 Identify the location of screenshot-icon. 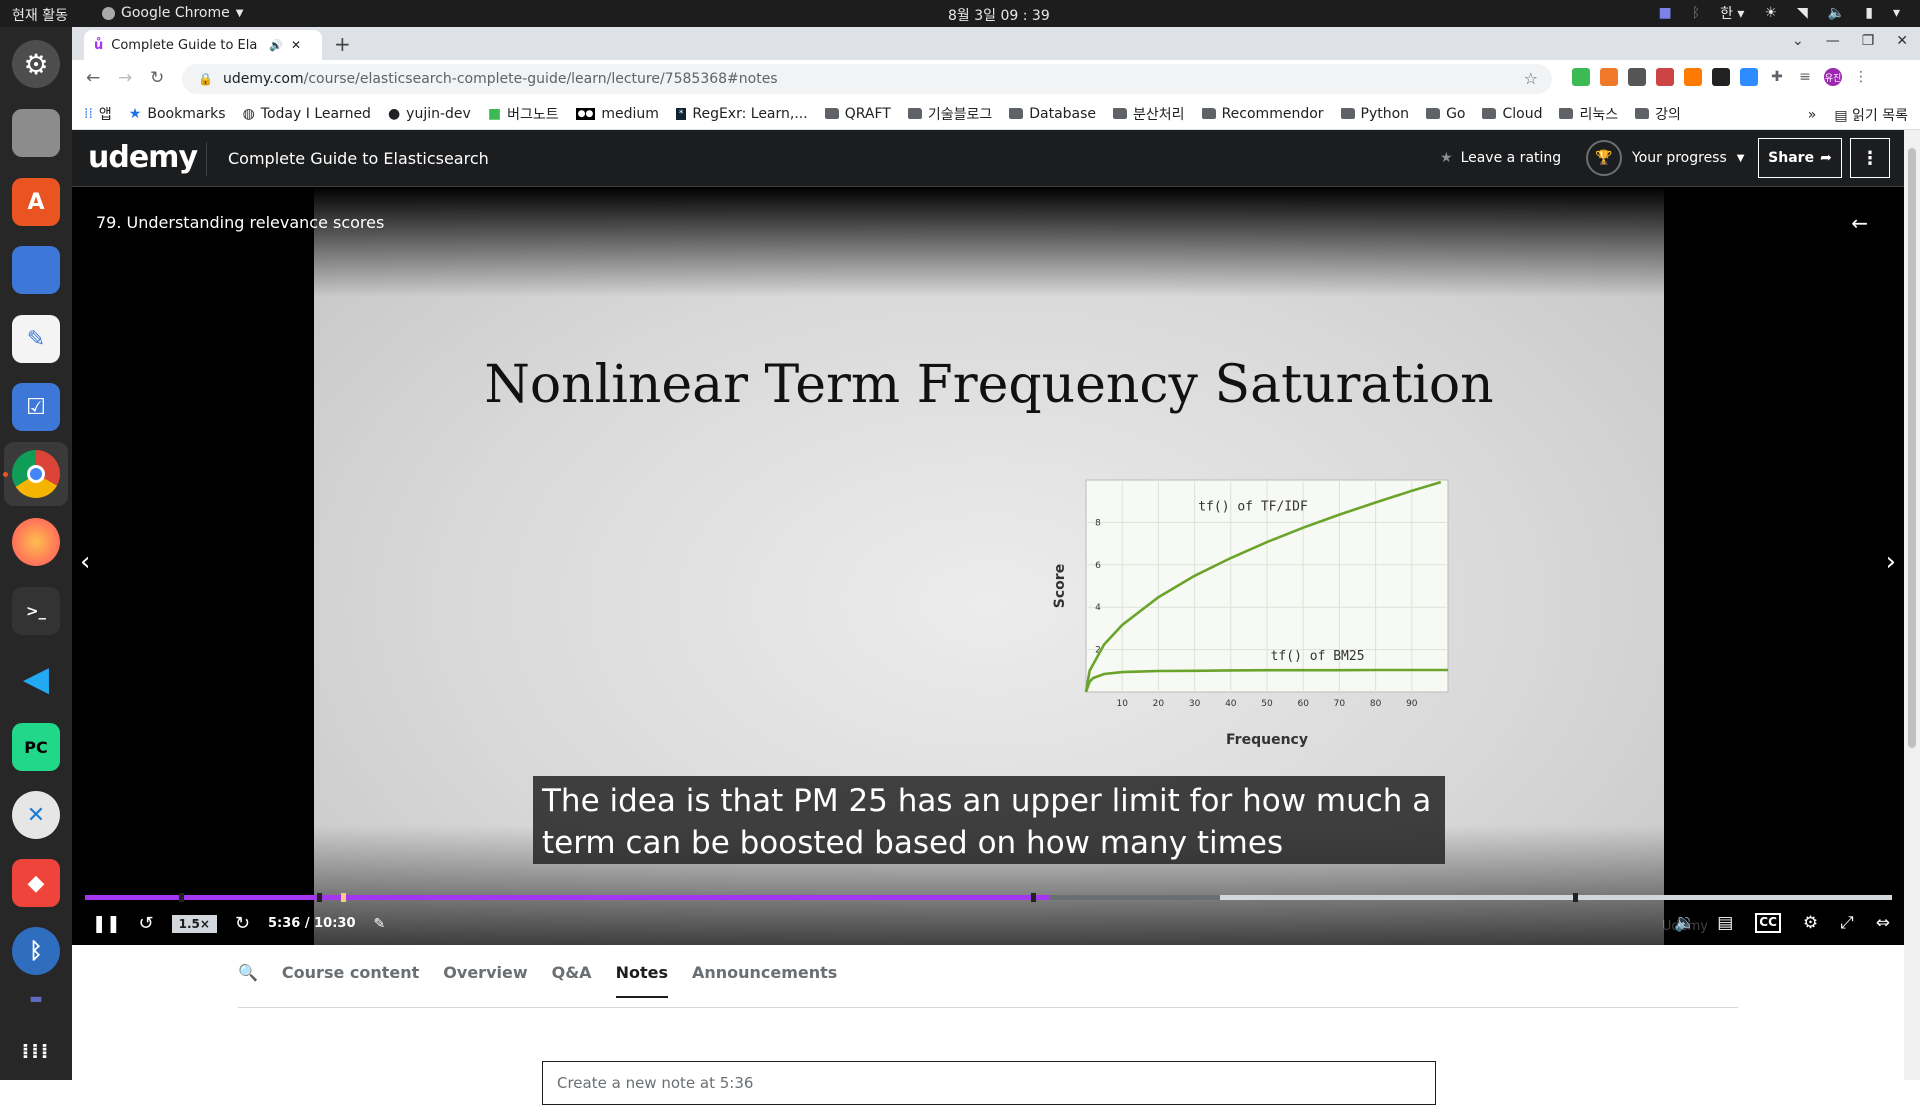
(36, 270).